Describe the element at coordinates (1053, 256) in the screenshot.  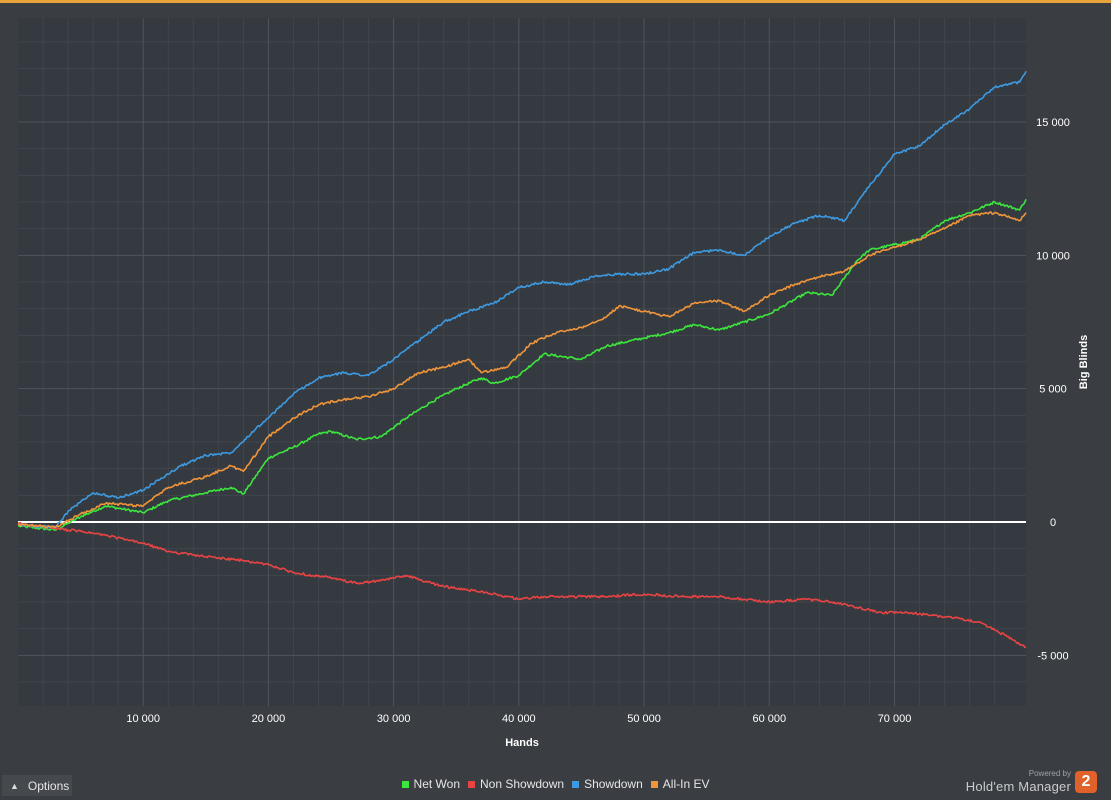
I see `y-tick-label: 10 000` at that location.